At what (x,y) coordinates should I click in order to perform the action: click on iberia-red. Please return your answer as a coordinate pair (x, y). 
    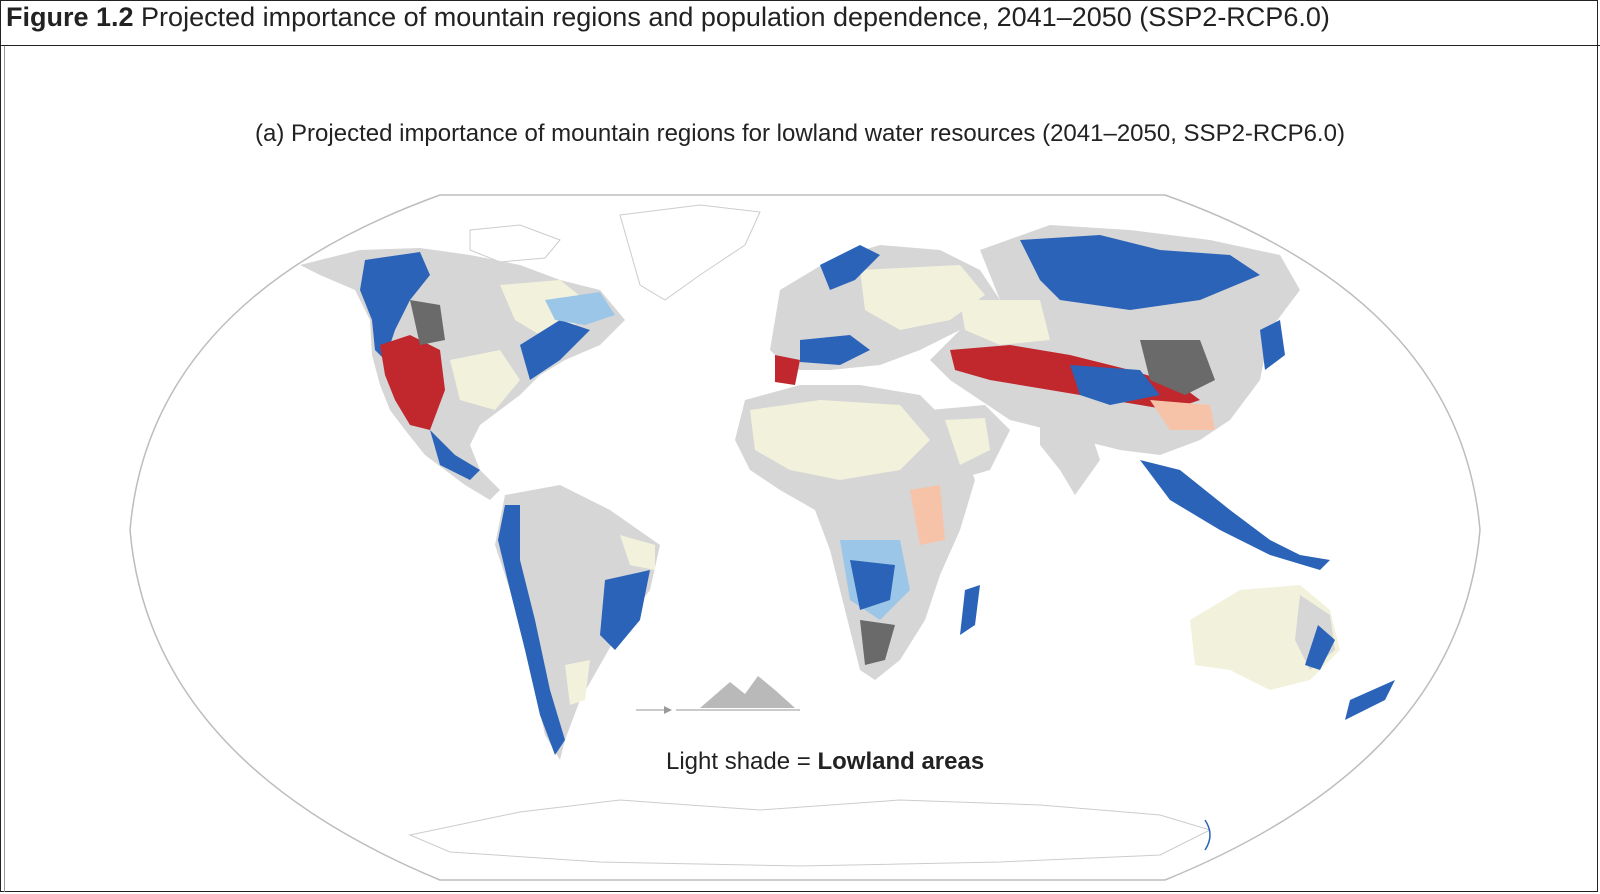
    Looking at the image, I should click on (787, 370).